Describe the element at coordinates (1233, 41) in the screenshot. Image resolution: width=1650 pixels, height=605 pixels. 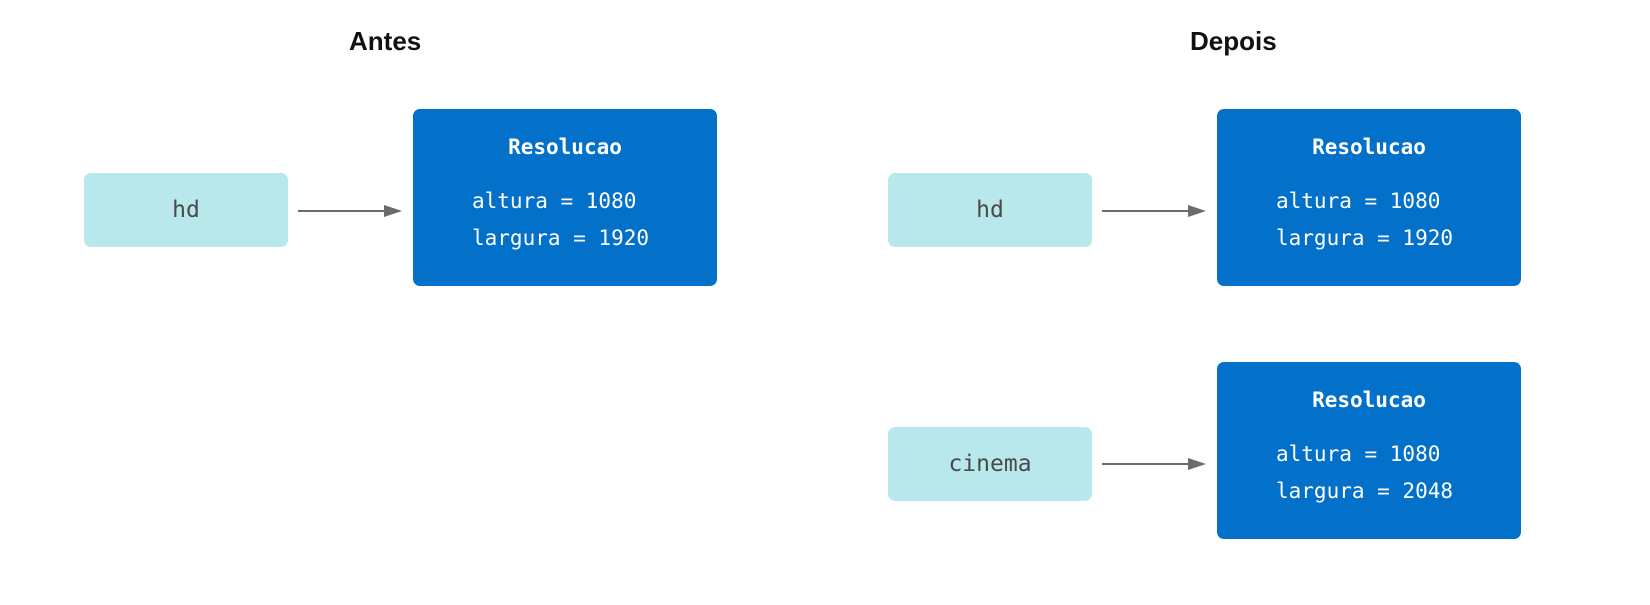
I see `after-title: Depois` at that location.